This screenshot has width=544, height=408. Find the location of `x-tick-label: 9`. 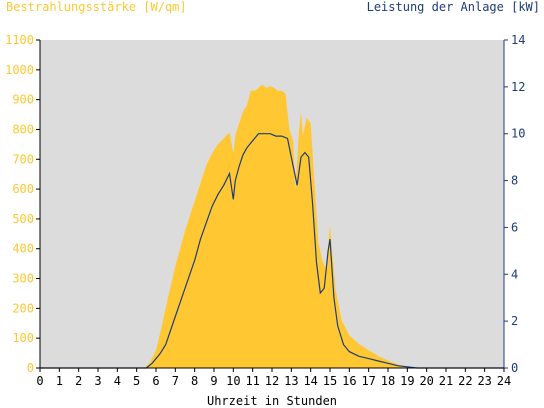

x-tick-label: 9 is located at coordinates (213, 381).